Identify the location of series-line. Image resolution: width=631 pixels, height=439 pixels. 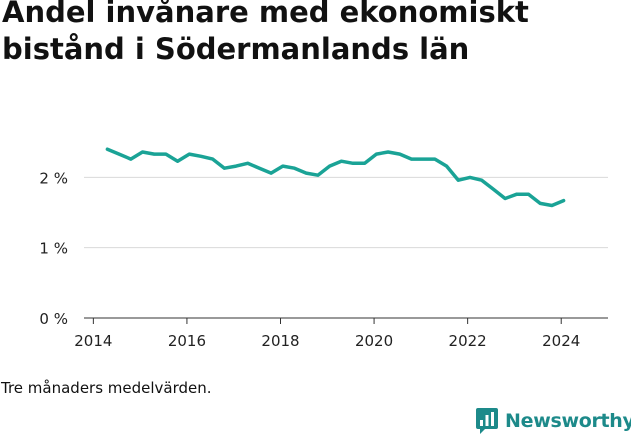
(335, 177).